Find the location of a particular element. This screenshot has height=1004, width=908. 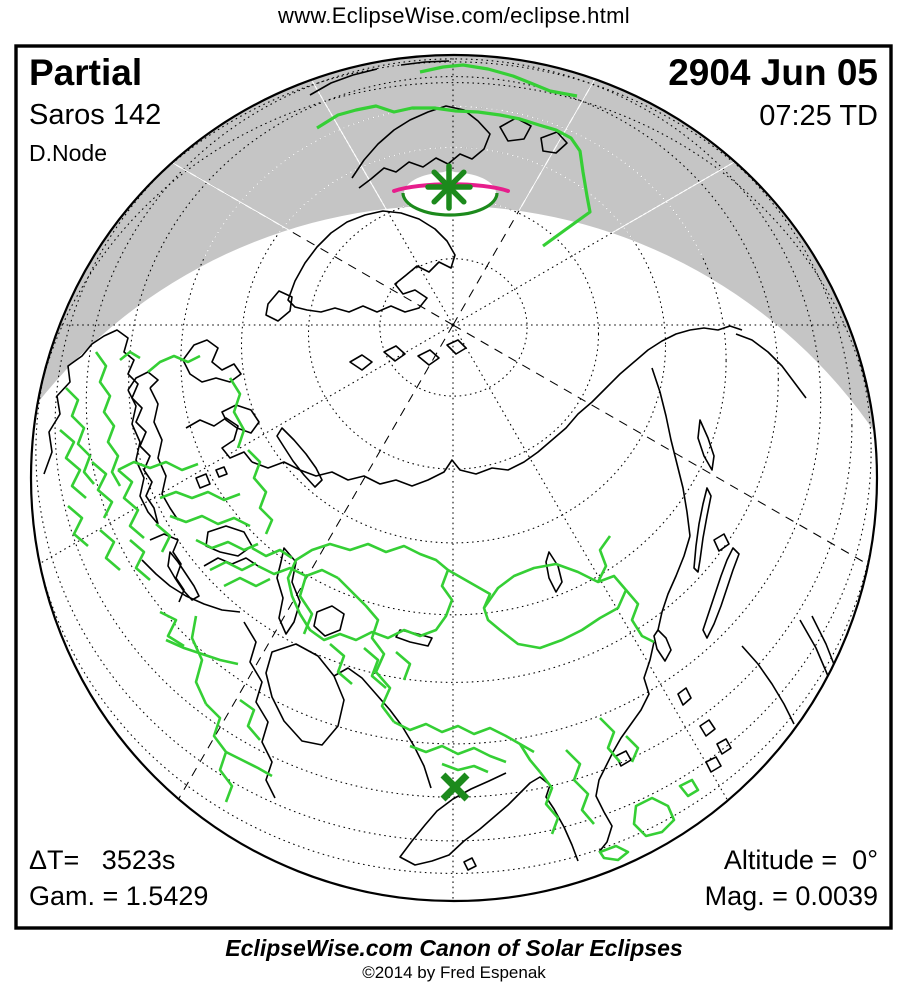

greatest-eclipse-asterisk-icon is located at coordinates (449, 187).